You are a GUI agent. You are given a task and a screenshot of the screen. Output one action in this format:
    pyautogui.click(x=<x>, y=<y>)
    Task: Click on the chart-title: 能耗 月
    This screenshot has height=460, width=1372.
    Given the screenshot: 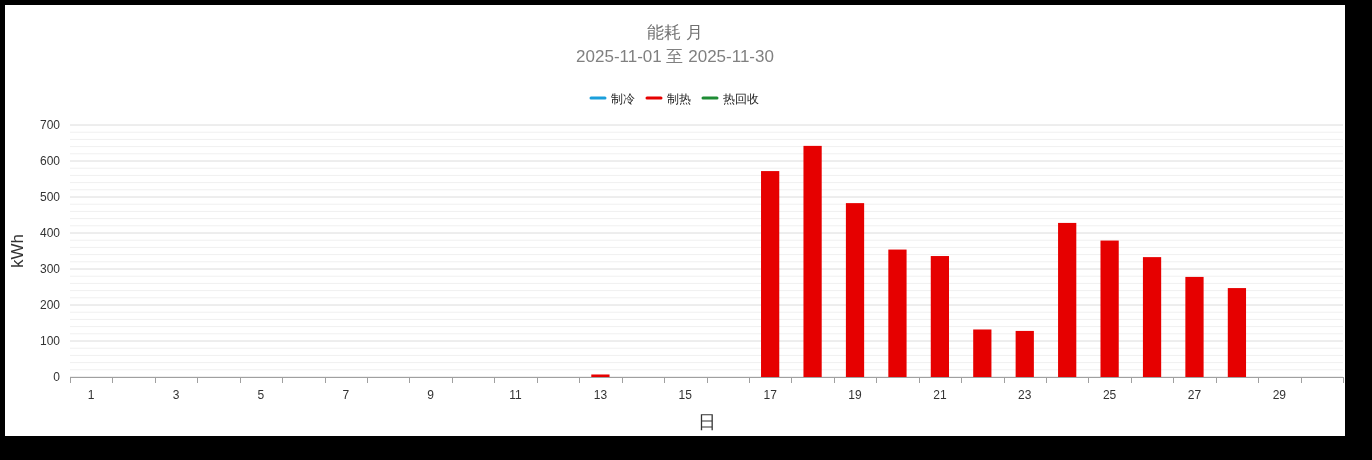 What is the action you would take?
    pyautogui.click(x=675, y=32)
    